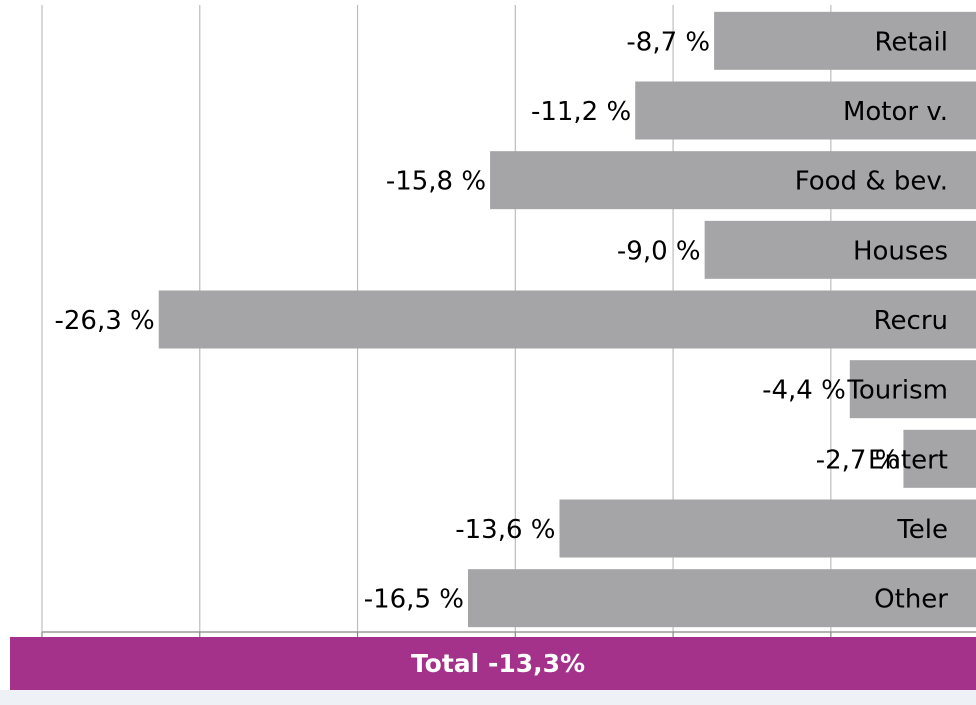  I want to click on total-banner, so click(493, 663).